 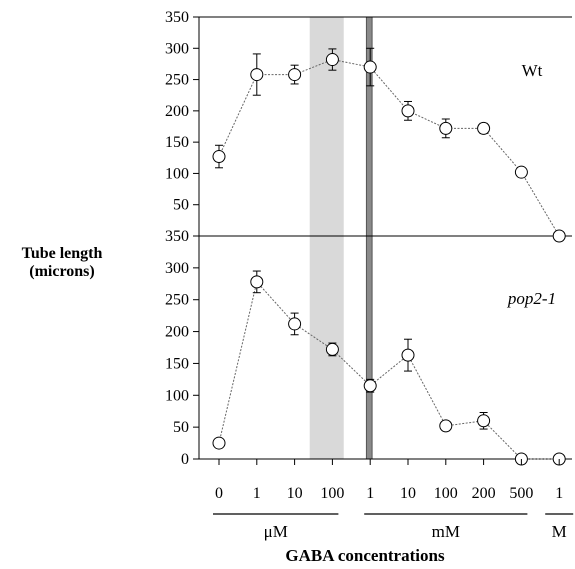 What do you see at coordinates (365, 555) in the screenshot?
I see `x-axis-label: GABA concentrations` at bounding box center [365, 555].